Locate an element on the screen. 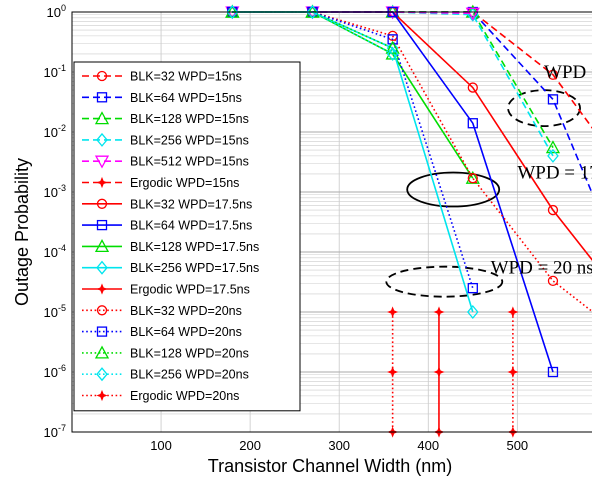 This screenshot has width=592, height=479. legend-entry: BLK=32 WPD=15ns is located at coordinates (162, 77).